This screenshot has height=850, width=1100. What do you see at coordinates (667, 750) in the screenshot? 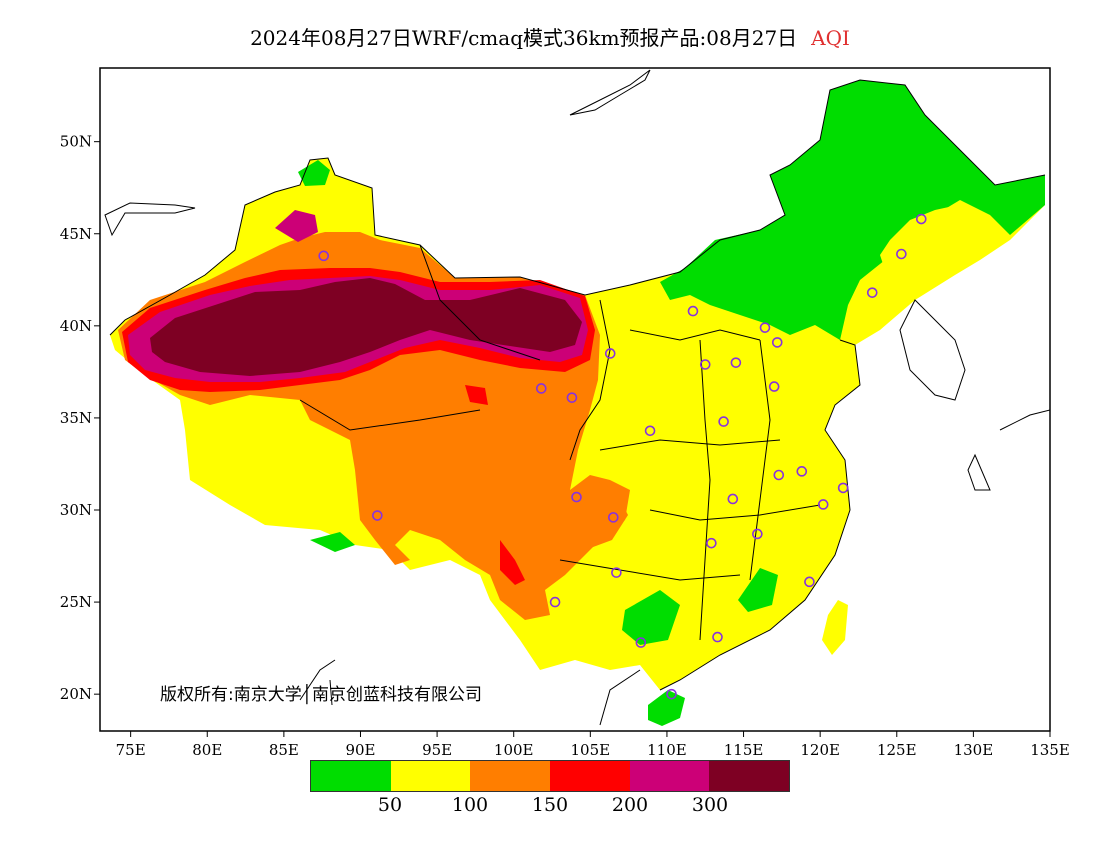
I see `lon-tick-label: 110E` at bounding box center [667, 750].